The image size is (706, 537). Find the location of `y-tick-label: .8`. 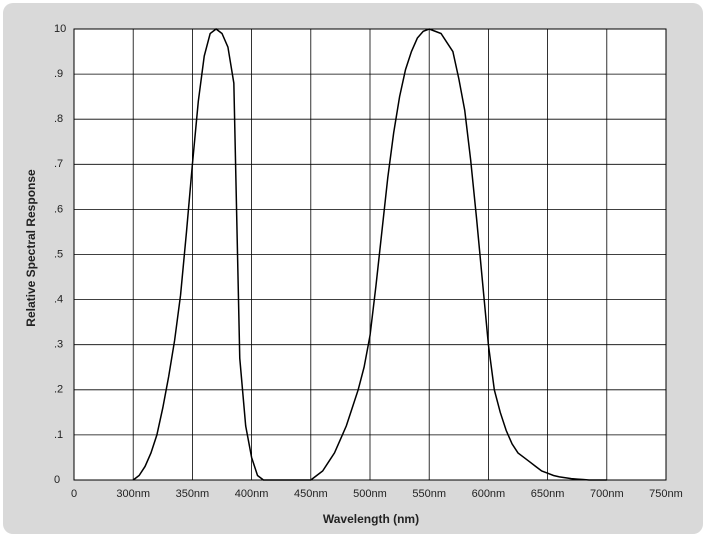

y-tick-label: .8 is located at coordinates (58, 119).